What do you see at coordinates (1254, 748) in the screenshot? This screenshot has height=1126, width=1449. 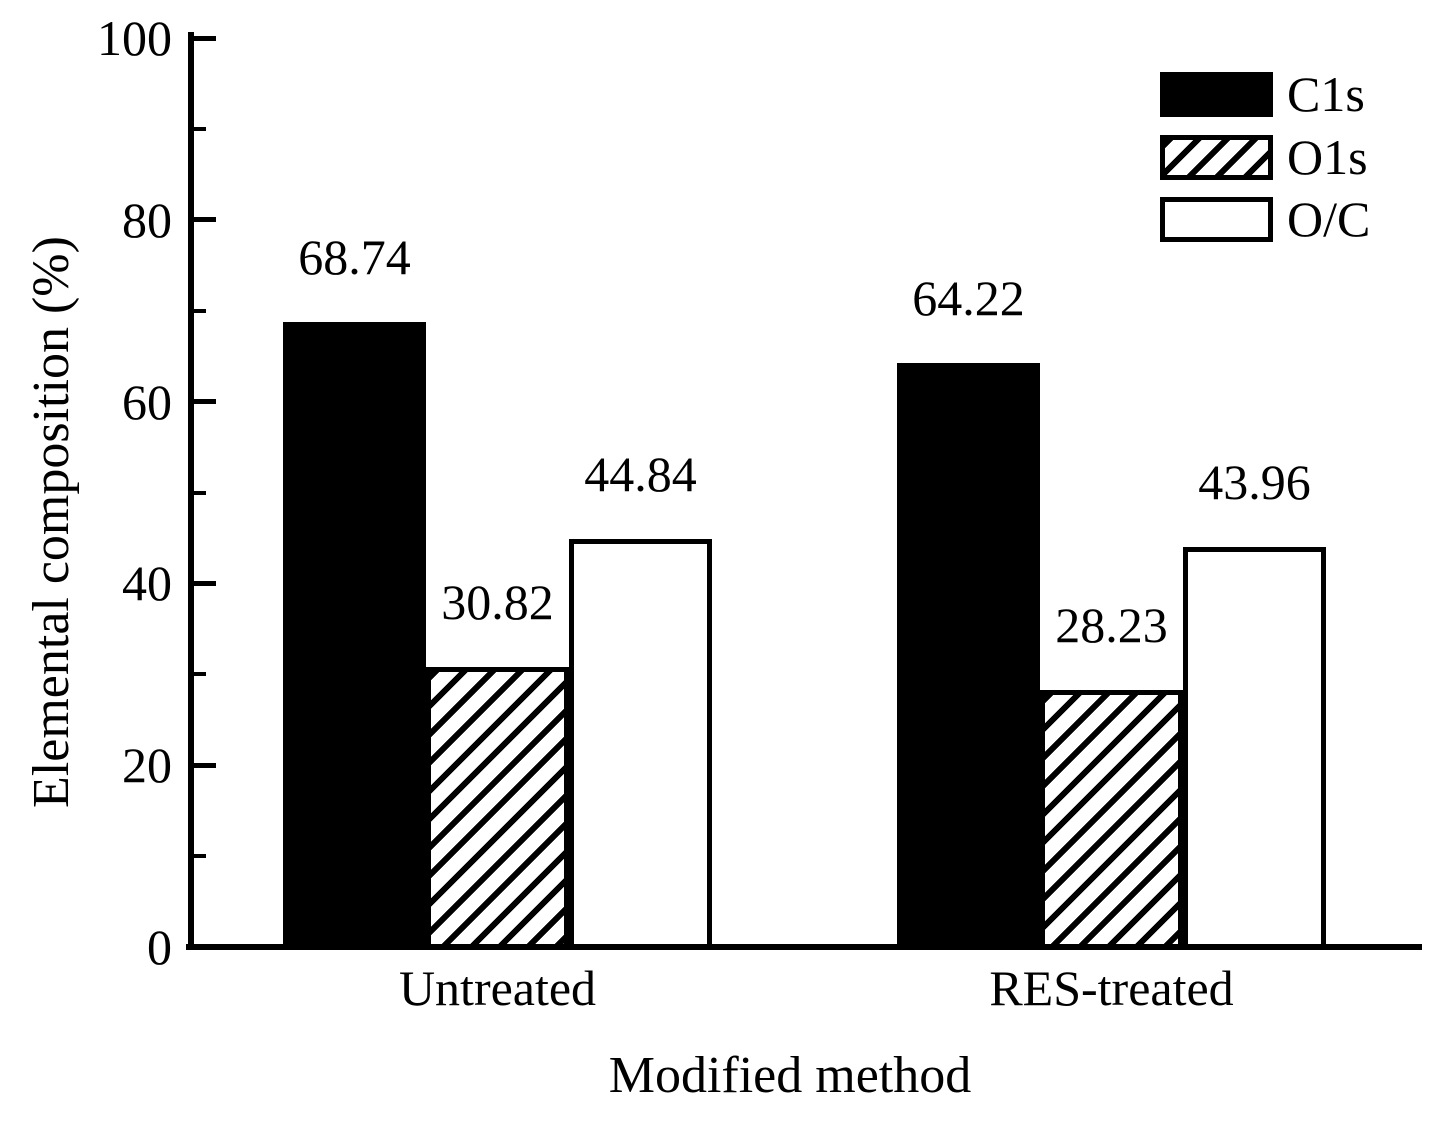 I see `bar-oc-res-treated` at bounding box center [1254, 748].